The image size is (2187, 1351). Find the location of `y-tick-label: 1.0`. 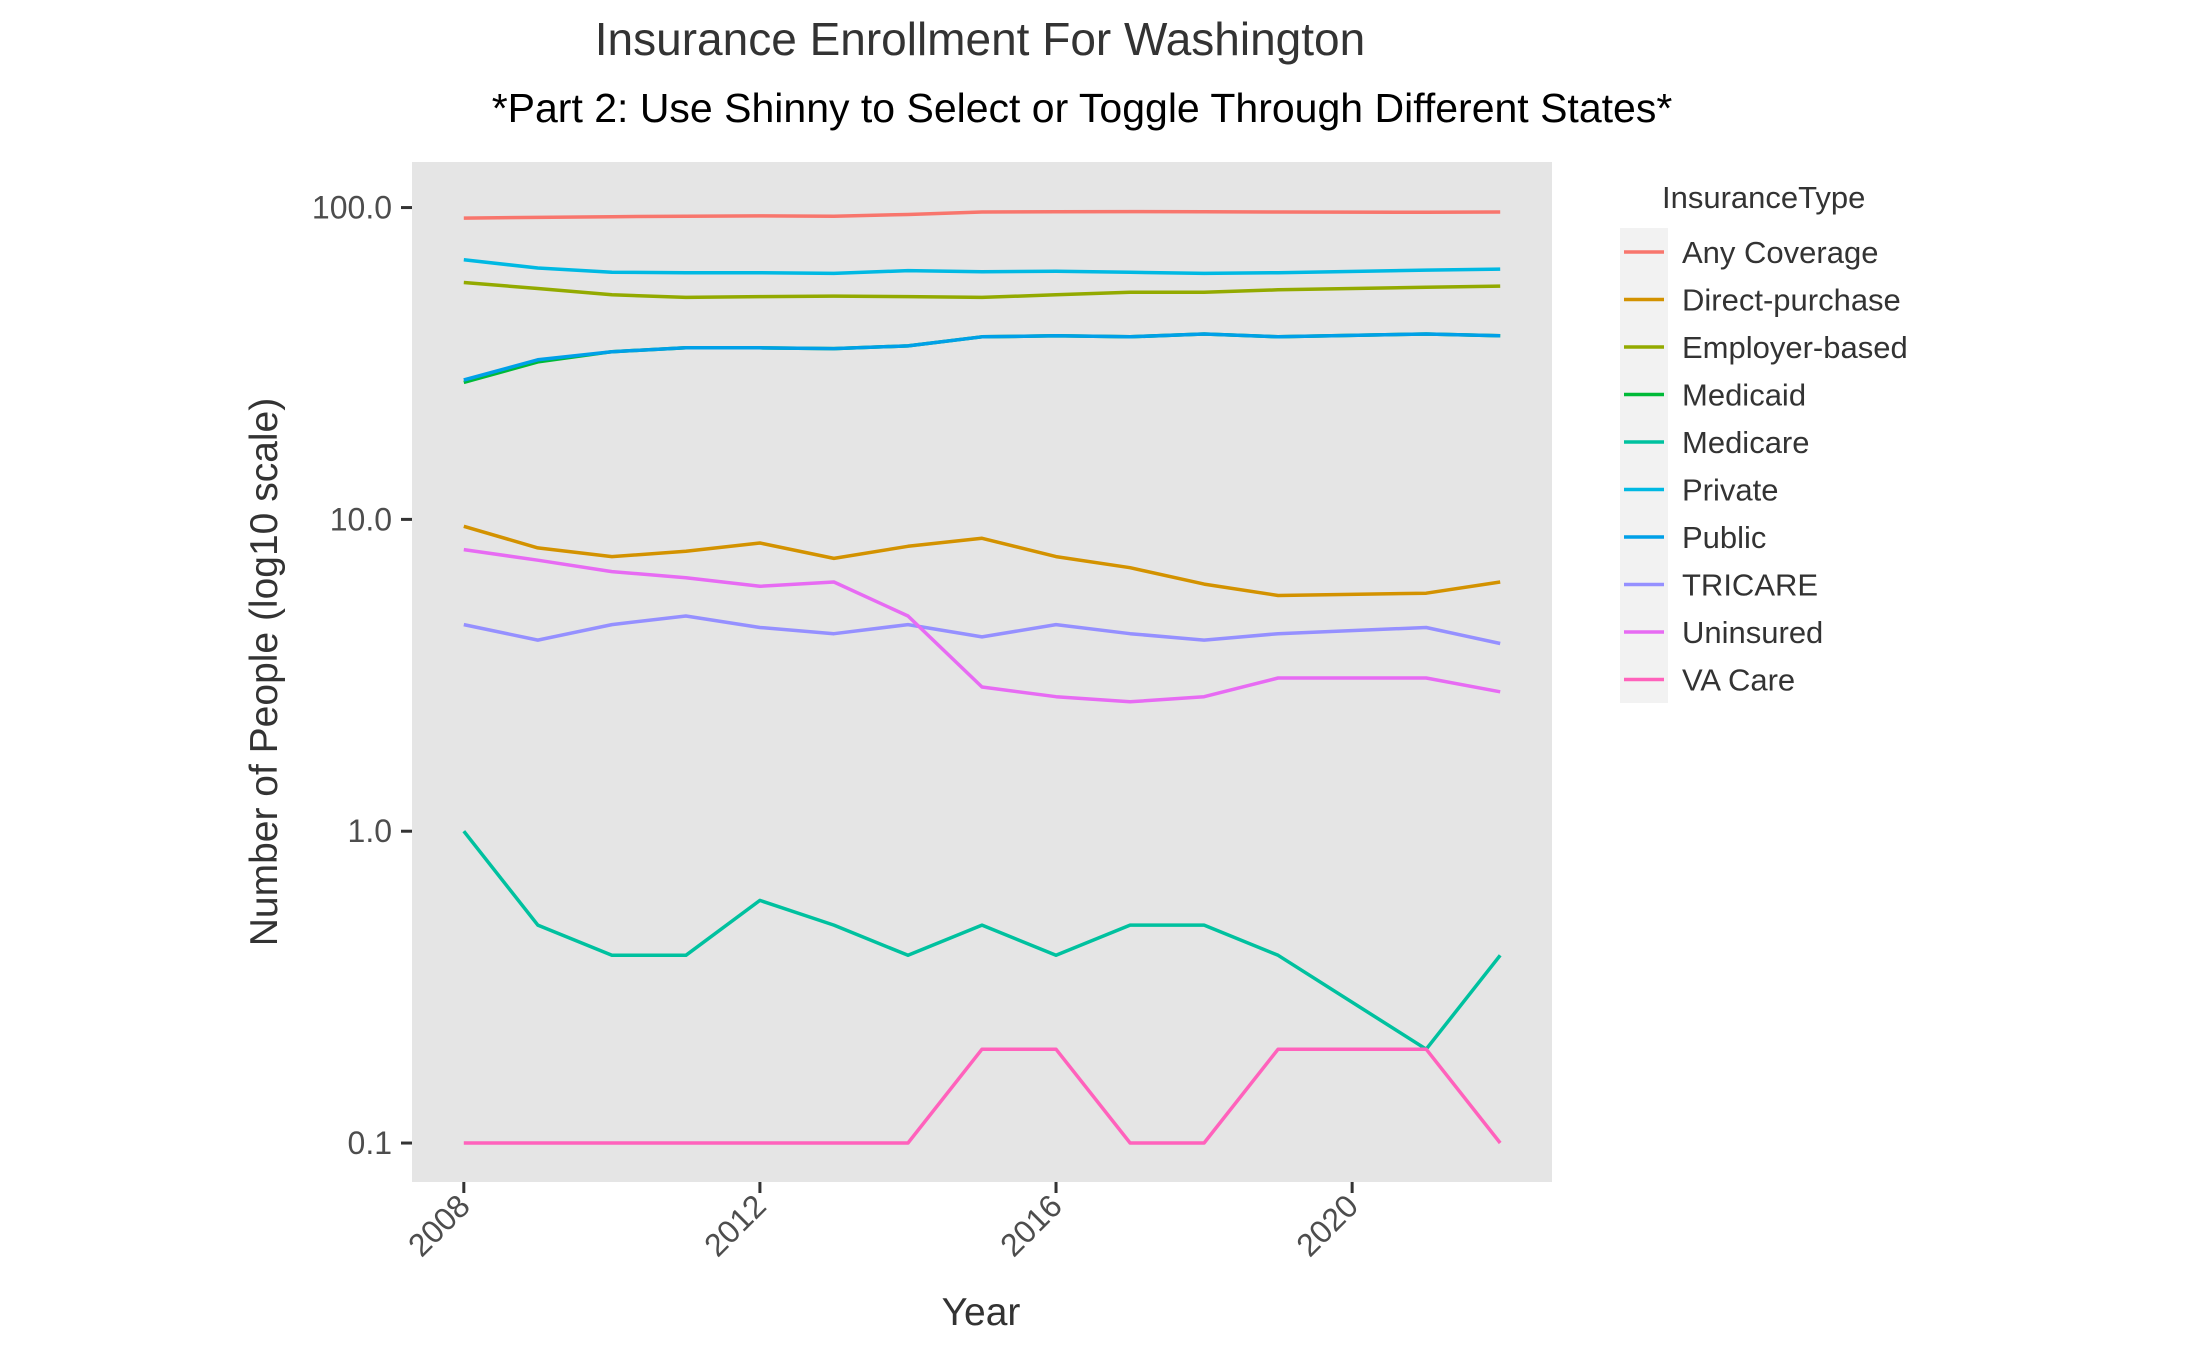

y-tick-label: 1.0 is located at coordinates (370, 831).